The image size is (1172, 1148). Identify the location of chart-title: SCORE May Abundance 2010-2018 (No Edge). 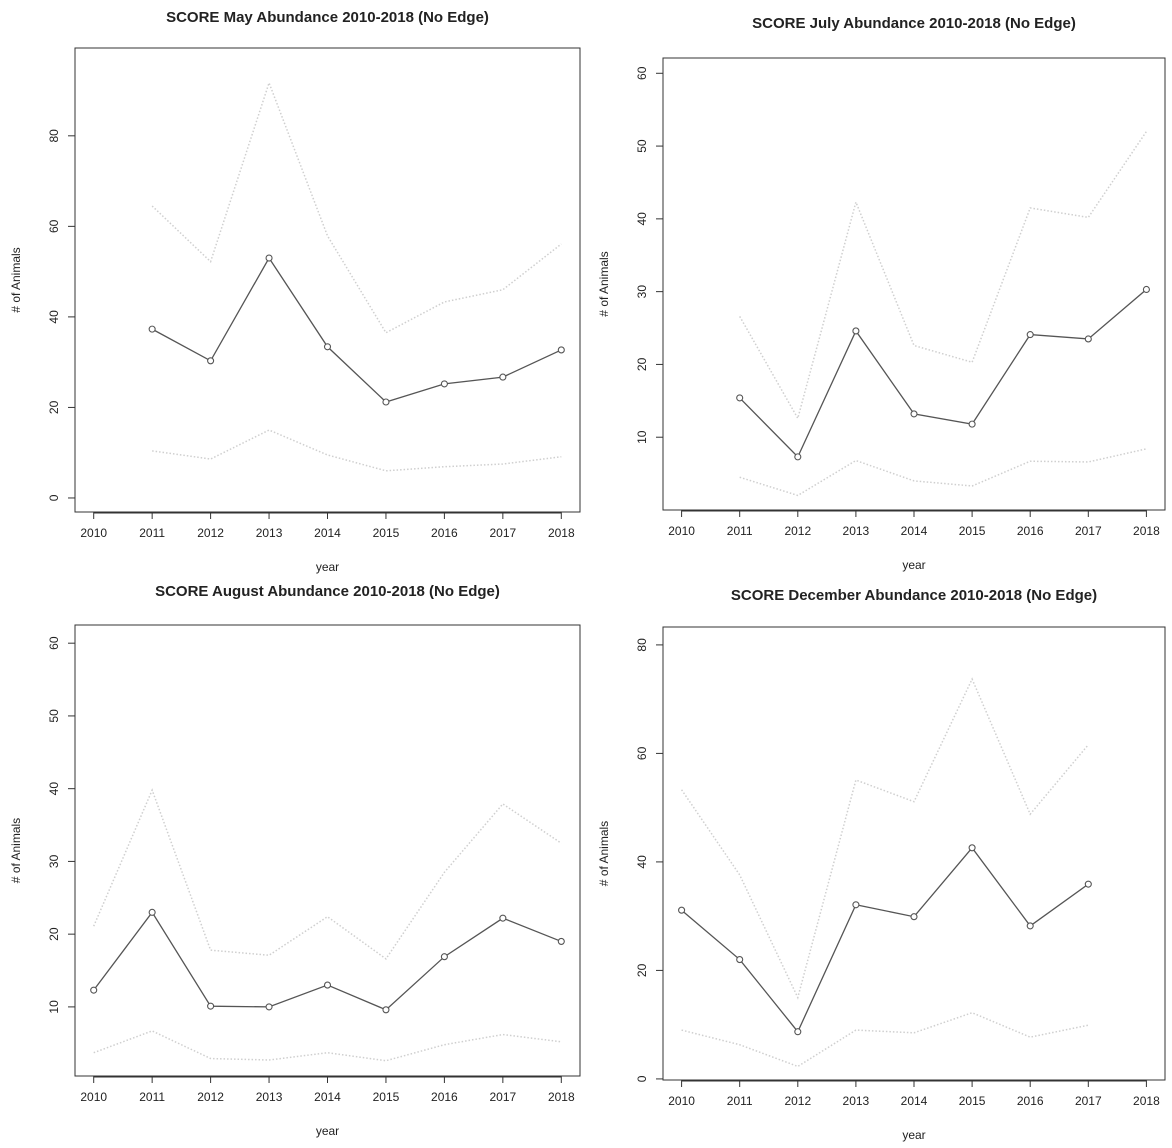
(327, 17).